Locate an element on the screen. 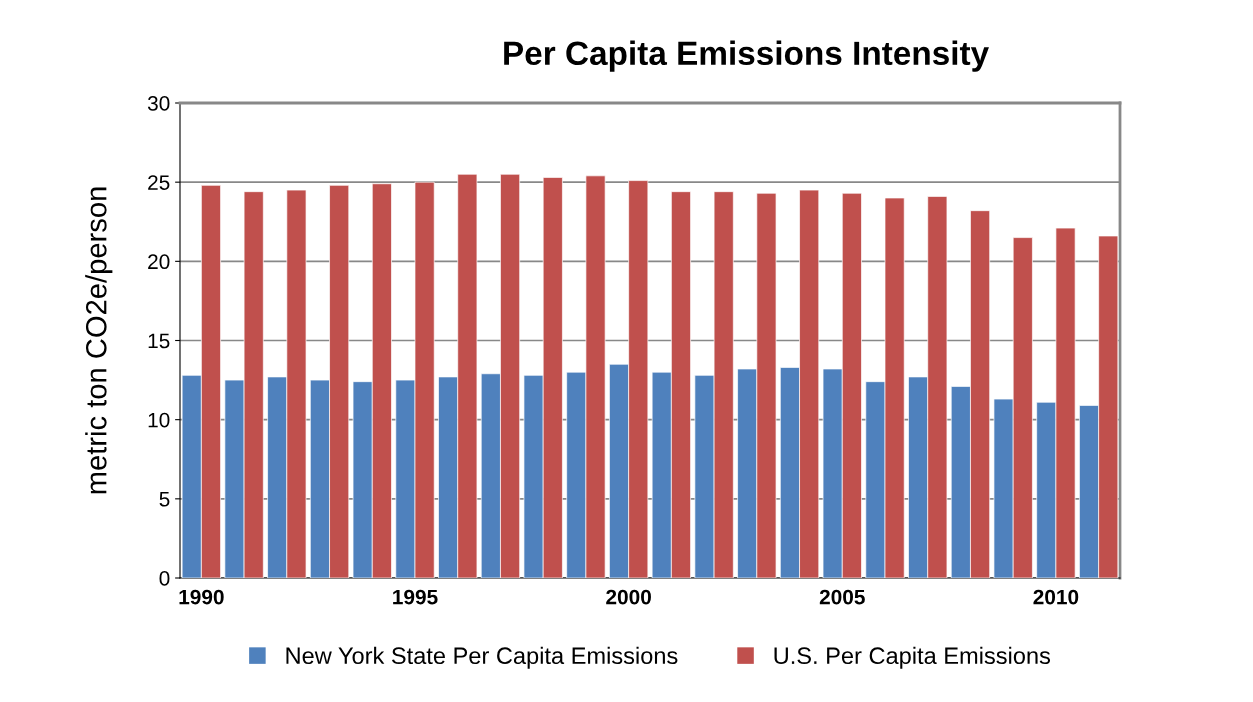  y-tick-label: 25 is located at coordinates (159, 182).